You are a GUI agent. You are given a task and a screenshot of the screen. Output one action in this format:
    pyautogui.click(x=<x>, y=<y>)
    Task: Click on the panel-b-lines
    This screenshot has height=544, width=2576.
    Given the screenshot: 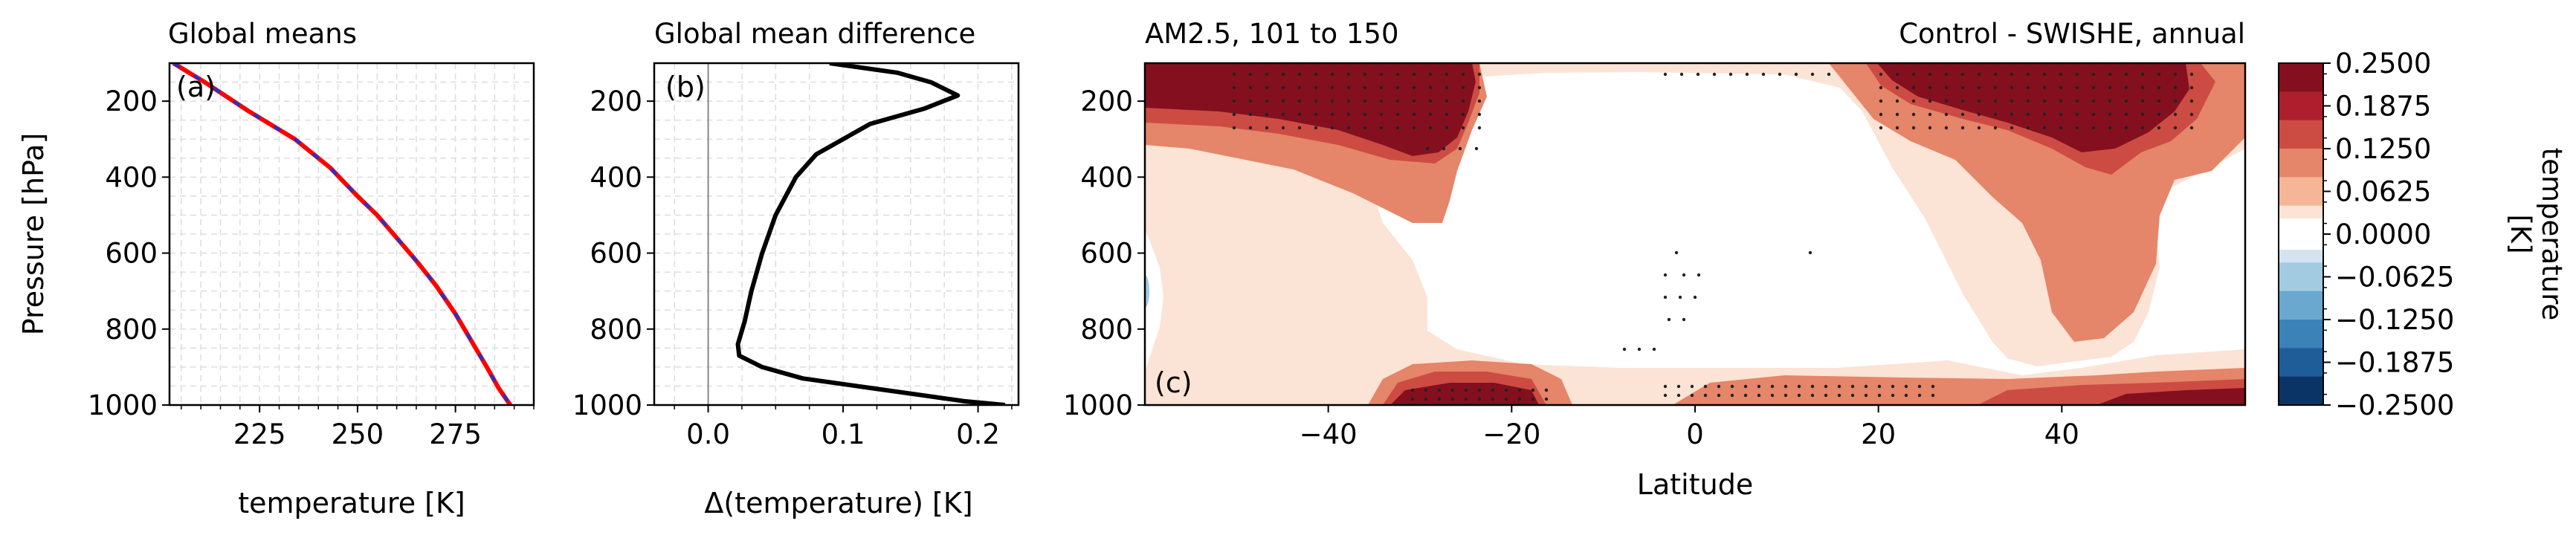 What is the action you would take?
    pyautogui.click(x=856, y=234)
    